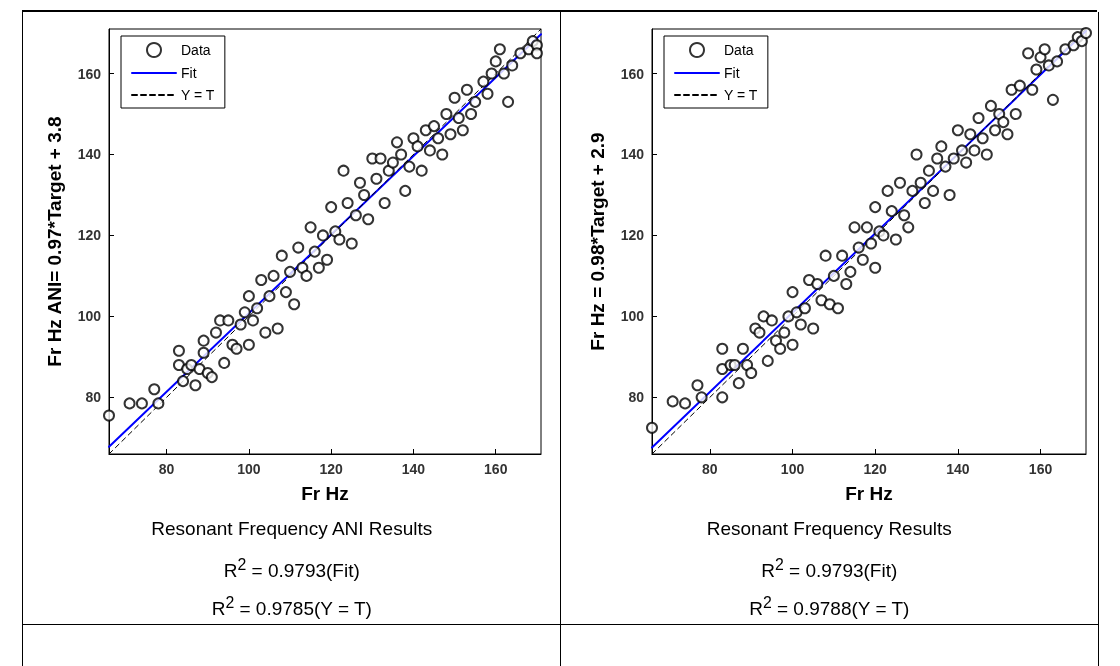  Describe the element at coordinates (597, 241) in the screenshot. I see `y-axis-title: Fr Hz = 0.98*Target + 2.9` at that location.